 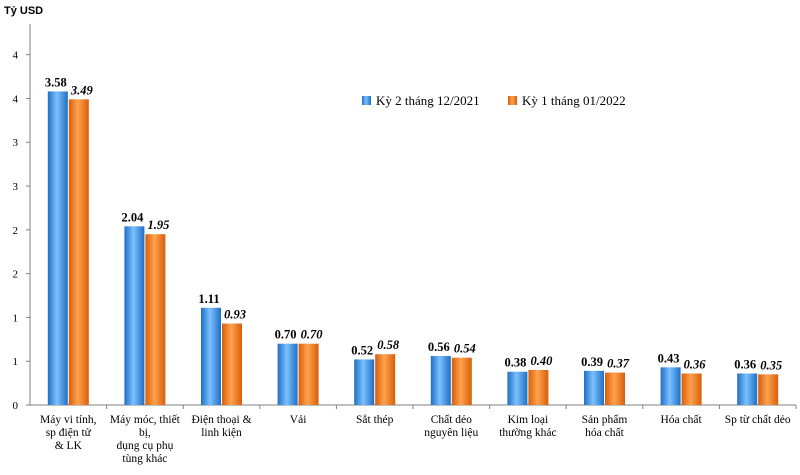 What do you see at coordinates (758, 419) in the screenshot?
I see `x-category-label: Sp từ chất dẻo` at bounding box center [758, 419].